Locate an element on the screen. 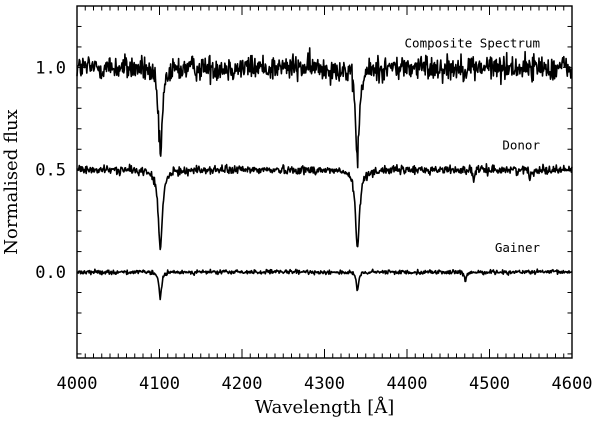 This screenshot has height=422, width=600. x-tick-label: 4100 is located at coordinates (159, 384).